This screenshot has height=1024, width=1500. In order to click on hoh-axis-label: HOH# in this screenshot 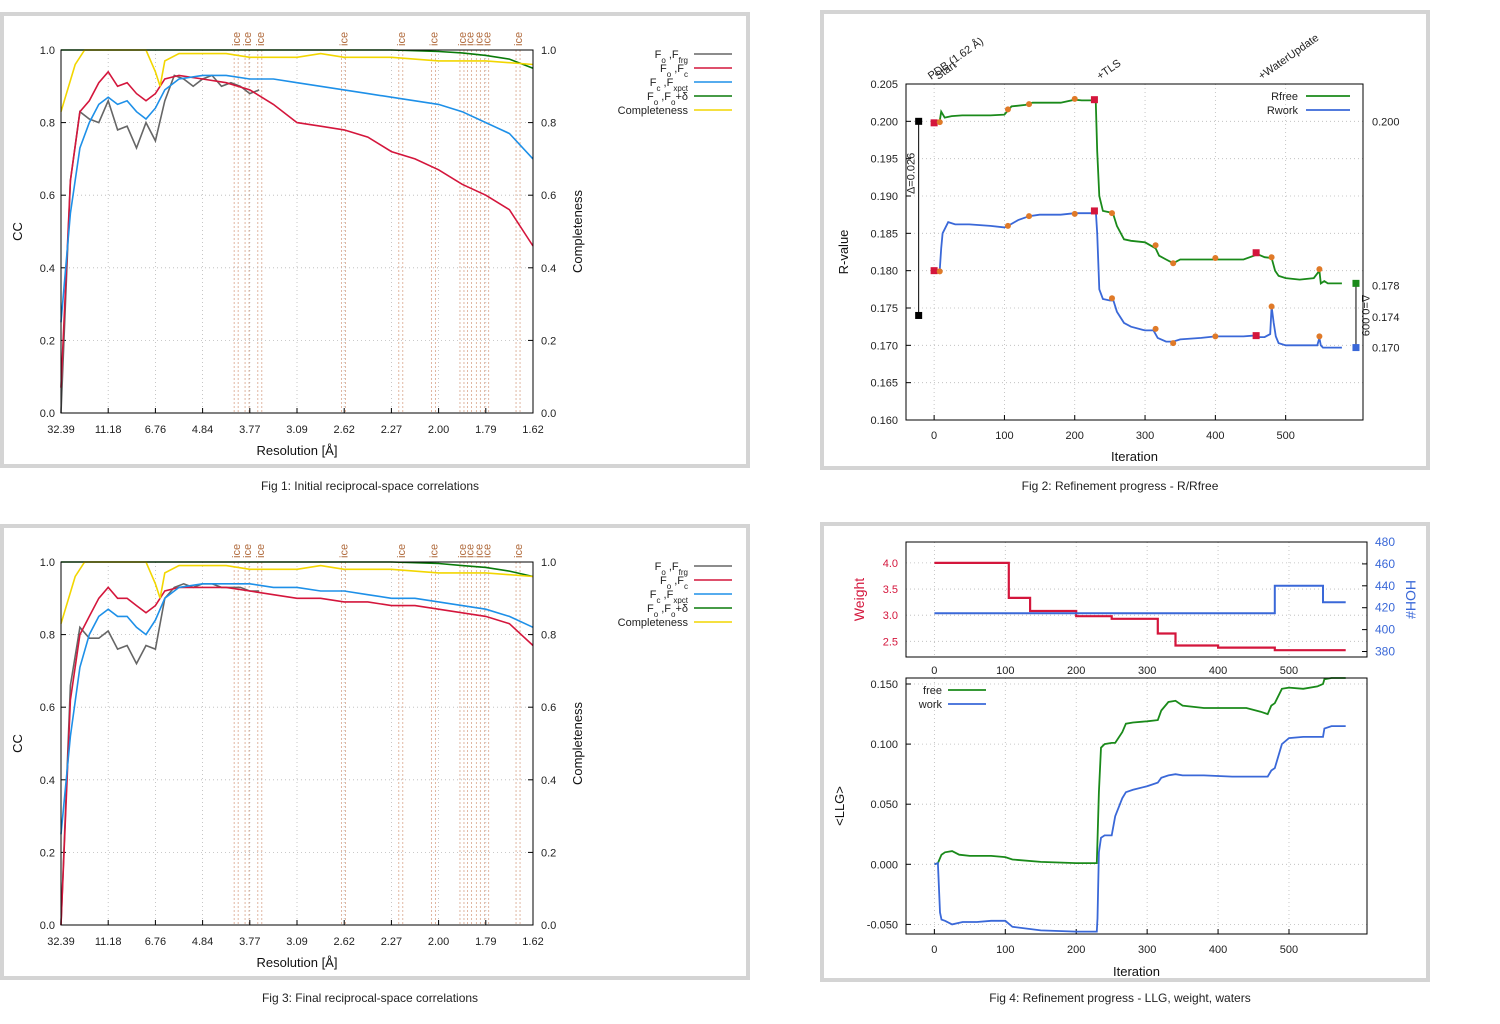, I will do `click(1411, 599)`.